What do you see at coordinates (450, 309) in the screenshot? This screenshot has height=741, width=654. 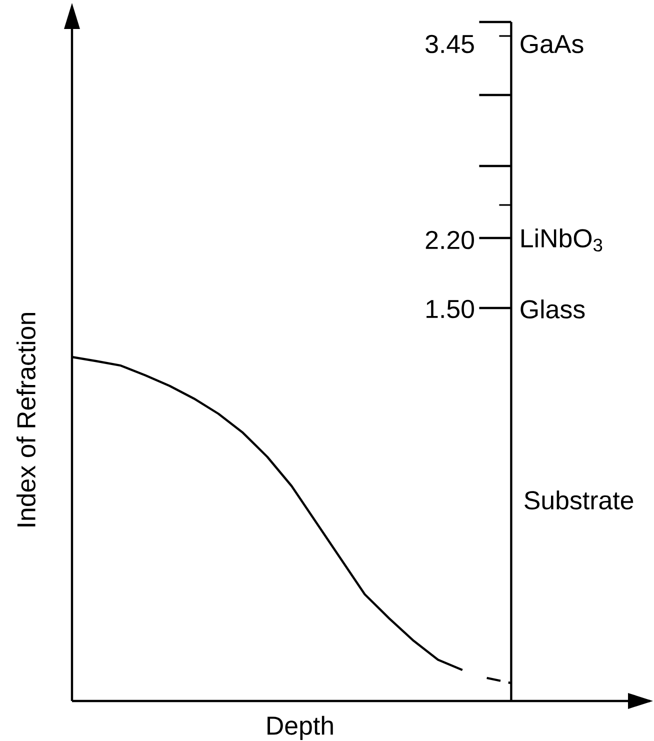 I see `text: 1.50` at bounding box center [450, 309].